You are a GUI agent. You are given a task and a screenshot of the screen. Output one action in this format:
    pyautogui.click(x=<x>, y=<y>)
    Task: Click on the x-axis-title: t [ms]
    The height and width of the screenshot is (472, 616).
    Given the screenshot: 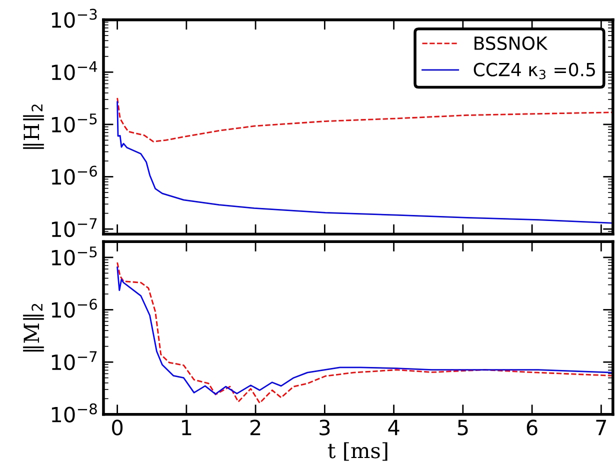 What is the action you would take?
    pyautogui.click(x=358, y=451)
    